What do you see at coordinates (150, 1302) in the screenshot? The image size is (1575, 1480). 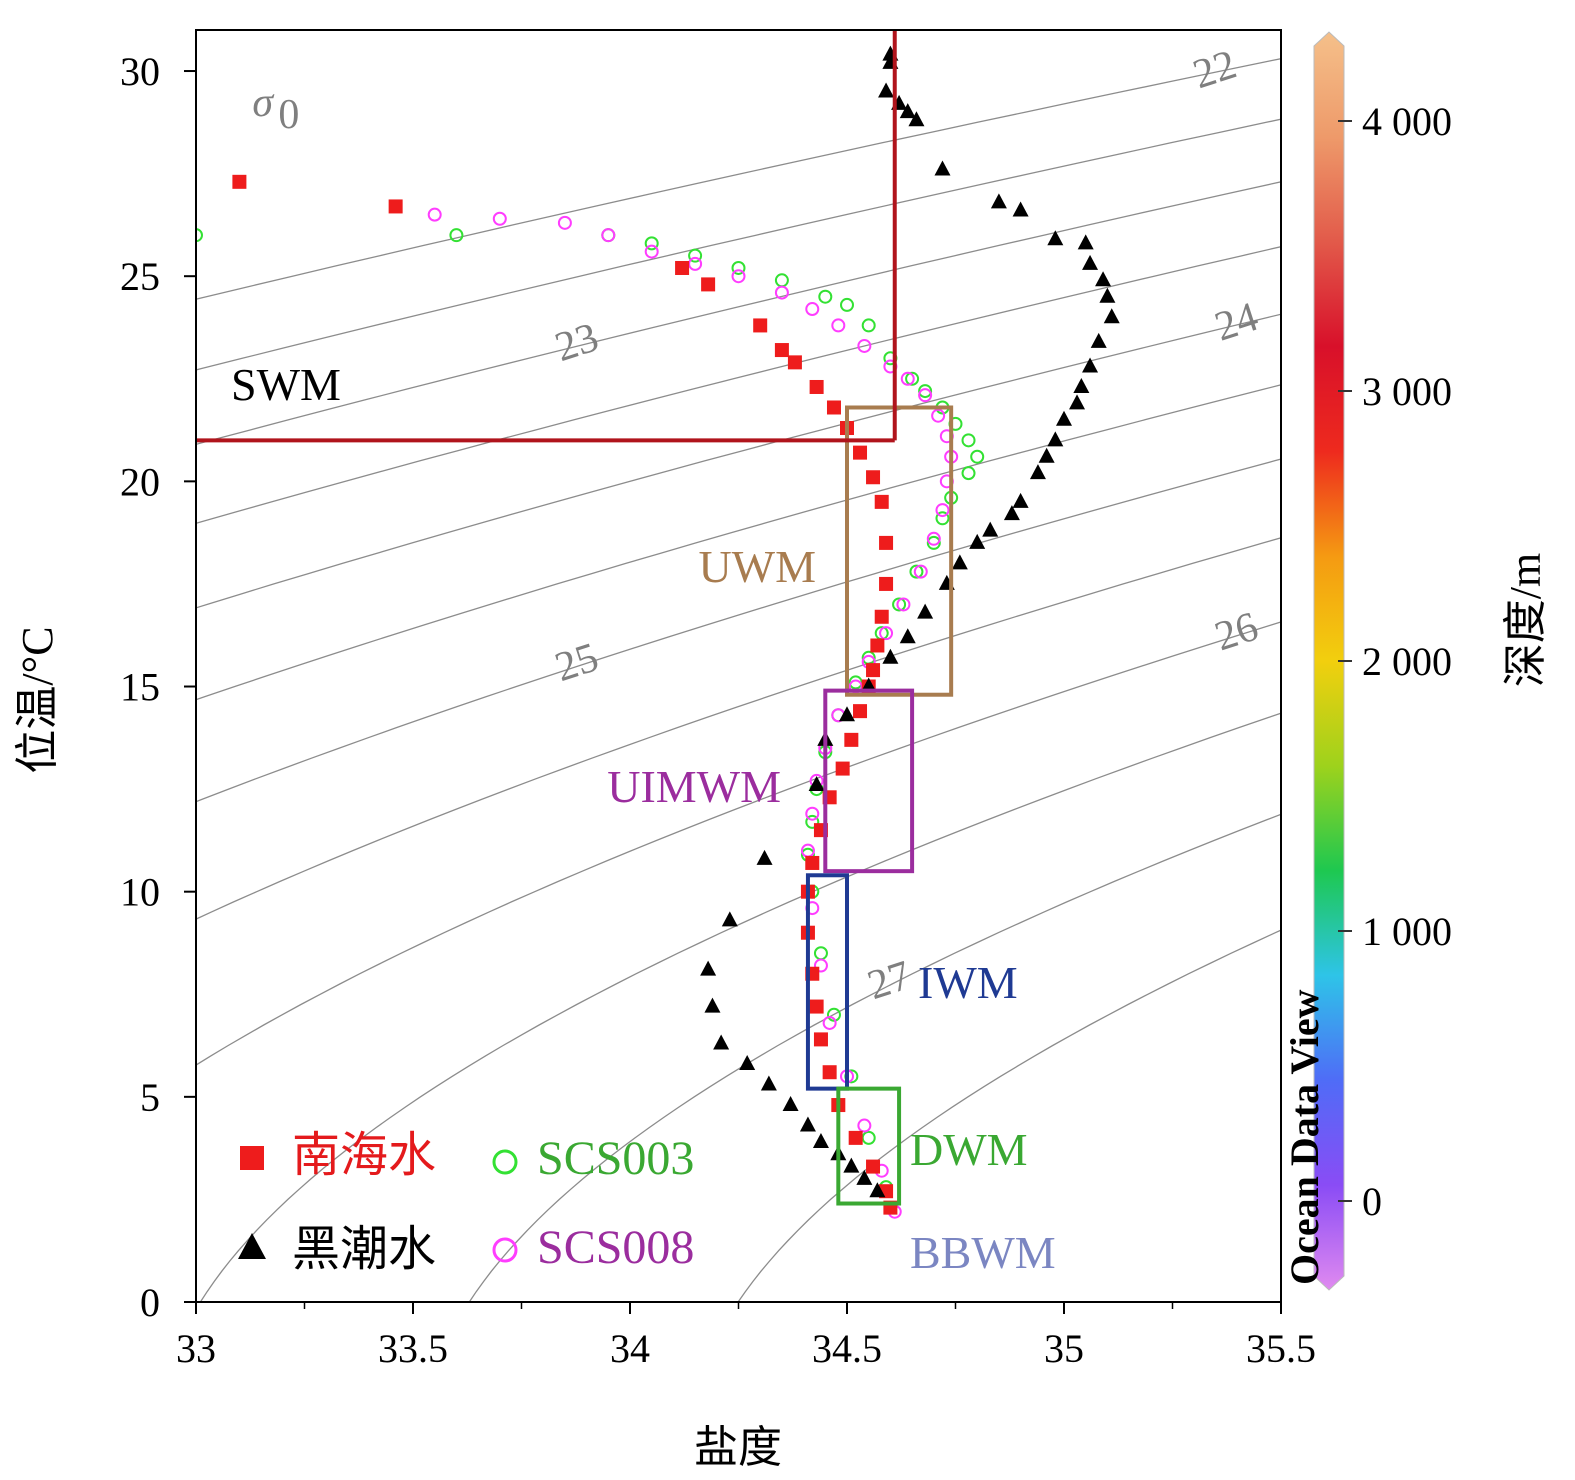 I see `y-tick-label: 0` at bounding box center [150, 1302].